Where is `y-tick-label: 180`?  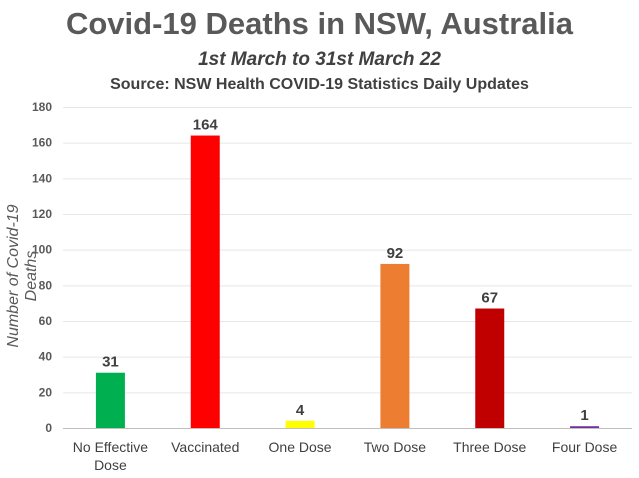
y-tick-label: 180 is located at coordinates (42, 107).